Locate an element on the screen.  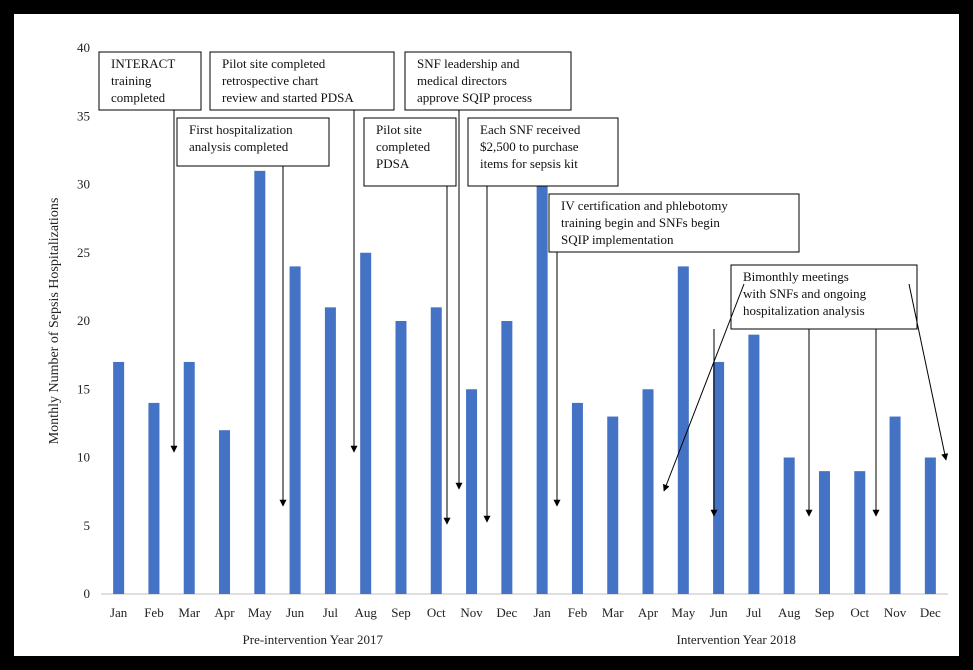
annotation-text: with SNFs and ongoing is located at coordinates (805, 293).